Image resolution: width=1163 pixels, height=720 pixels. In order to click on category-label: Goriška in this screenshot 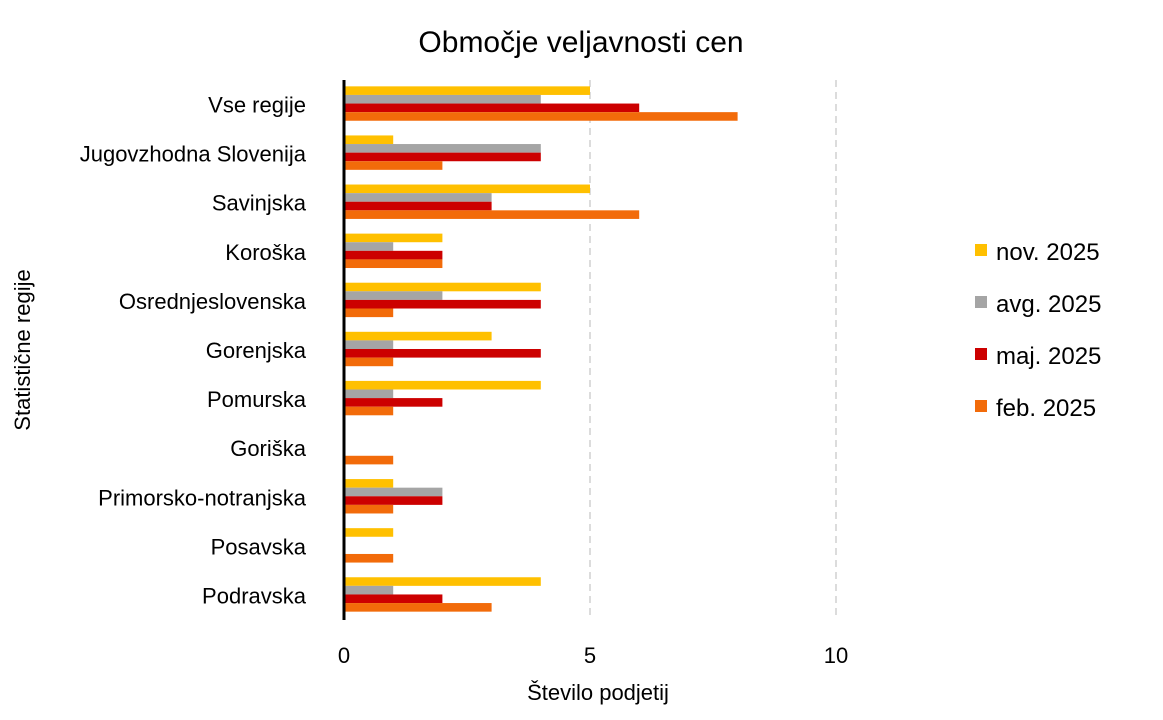, I will do `click(268, 448)`.